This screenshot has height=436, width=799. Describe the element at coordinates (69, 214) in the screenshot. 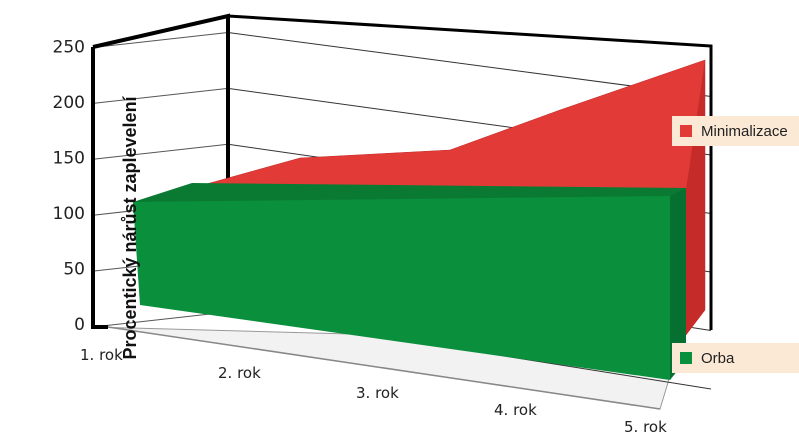

I see `y-tick-label: 100` at that location.